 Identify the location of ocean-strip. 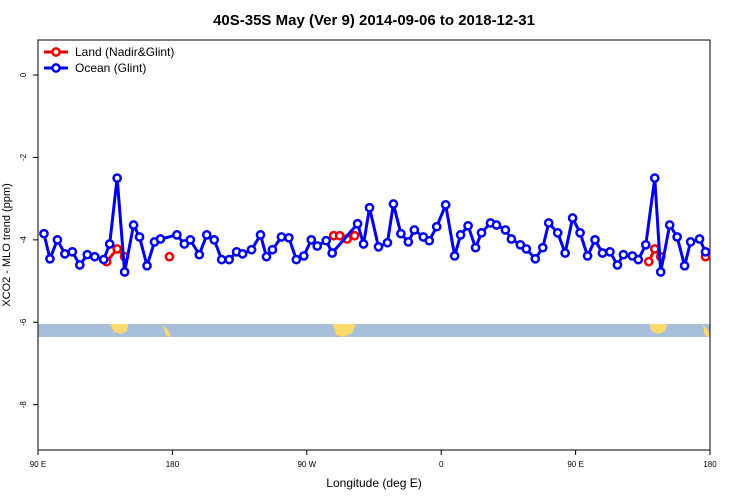
(374, 330).